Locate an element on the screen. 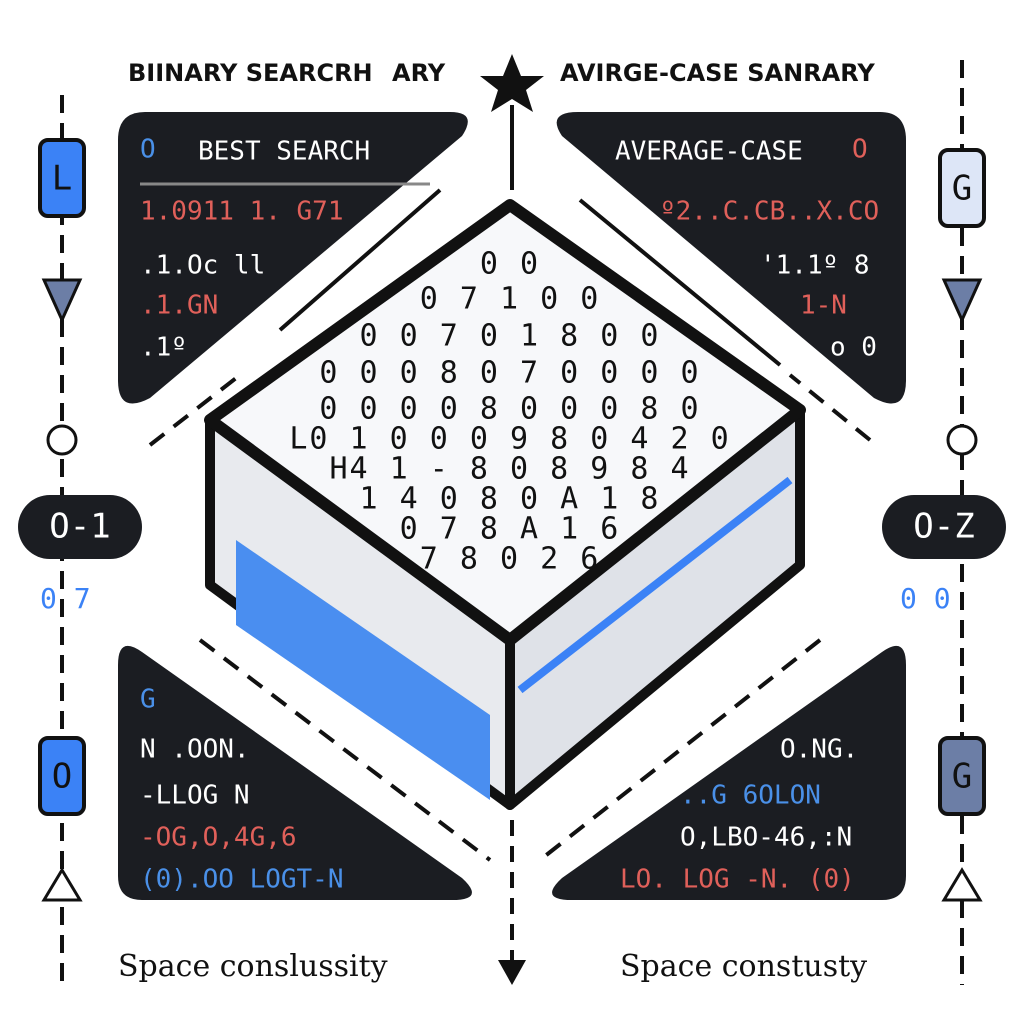 The image size is (1024, 1024). box-stripe is located at coordinates (655, 585).